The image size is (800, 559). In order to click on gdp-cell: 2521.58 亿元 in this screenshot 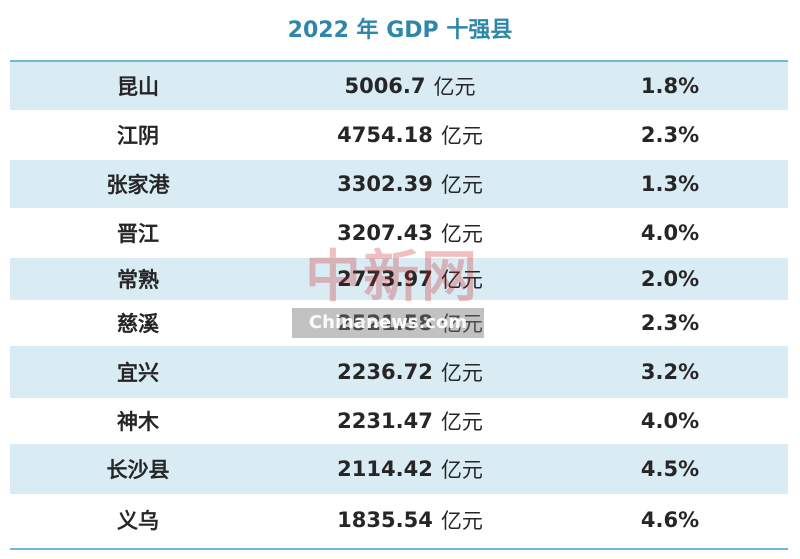, I will do `click(410, 323)`.